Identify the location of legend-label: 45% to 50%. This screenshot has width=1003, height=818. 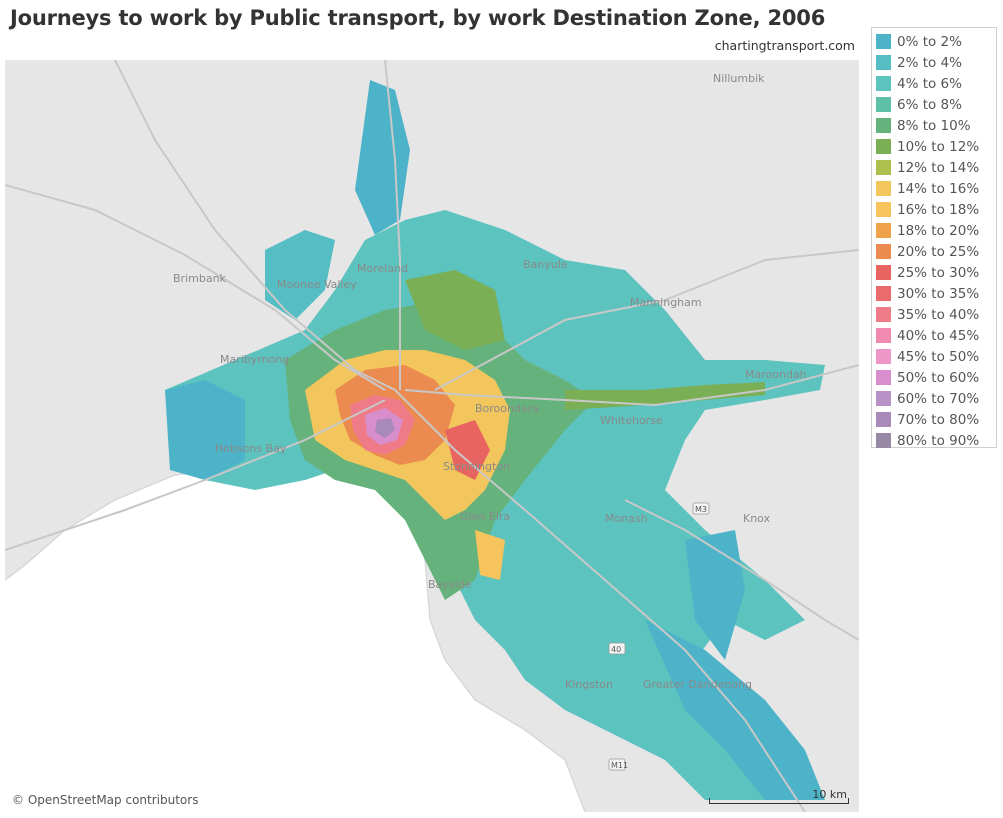
(938, 356).